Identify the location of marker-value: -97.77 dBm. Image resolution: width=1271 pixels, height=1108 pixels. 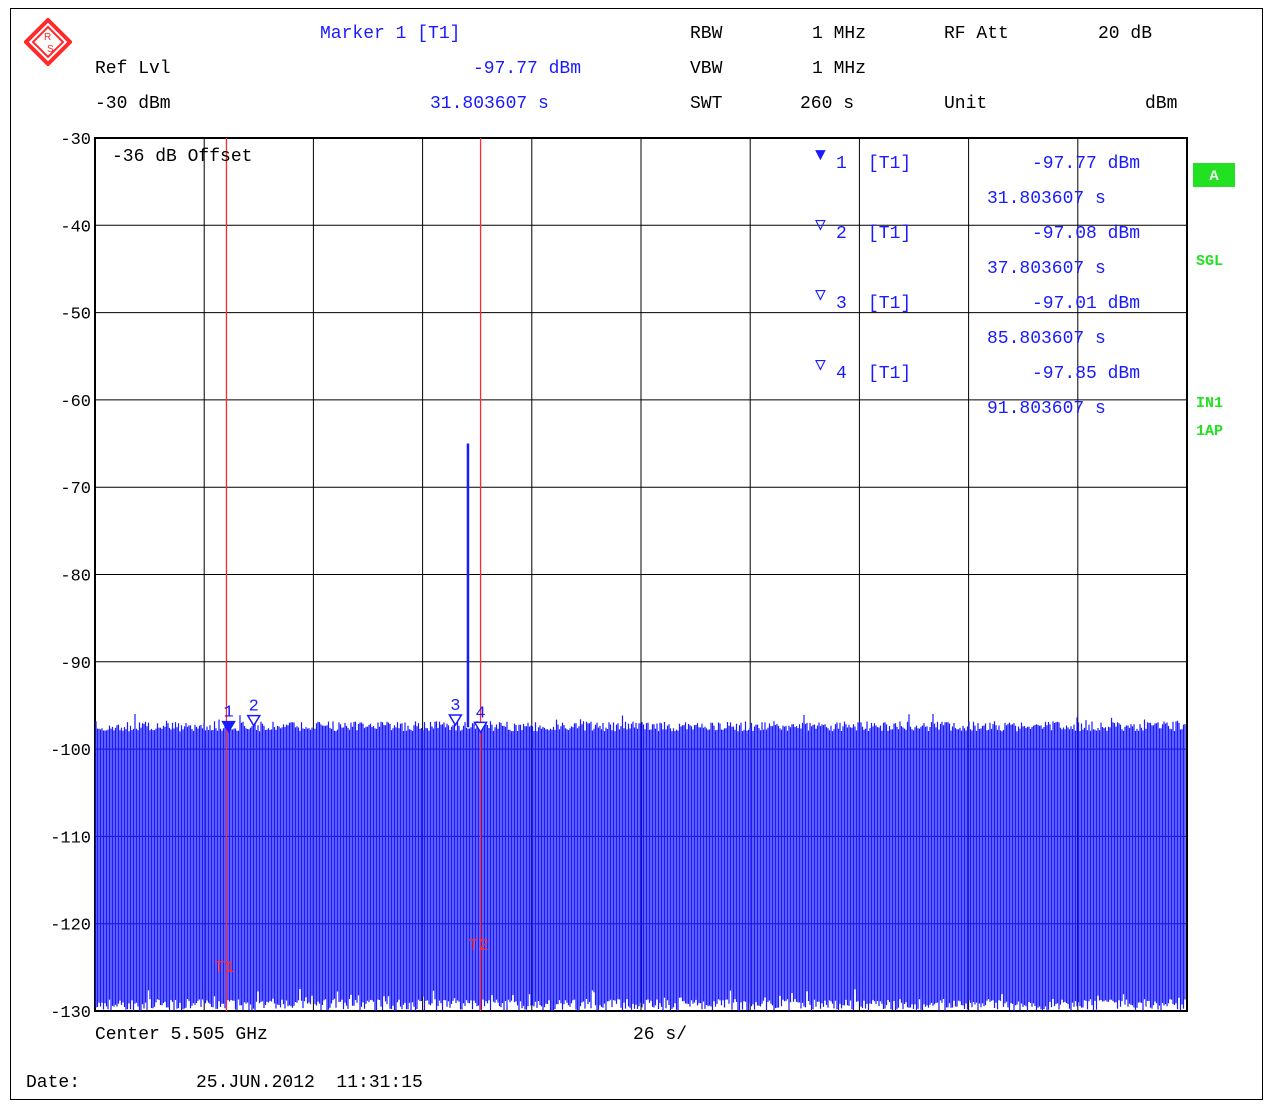
(527, 69).